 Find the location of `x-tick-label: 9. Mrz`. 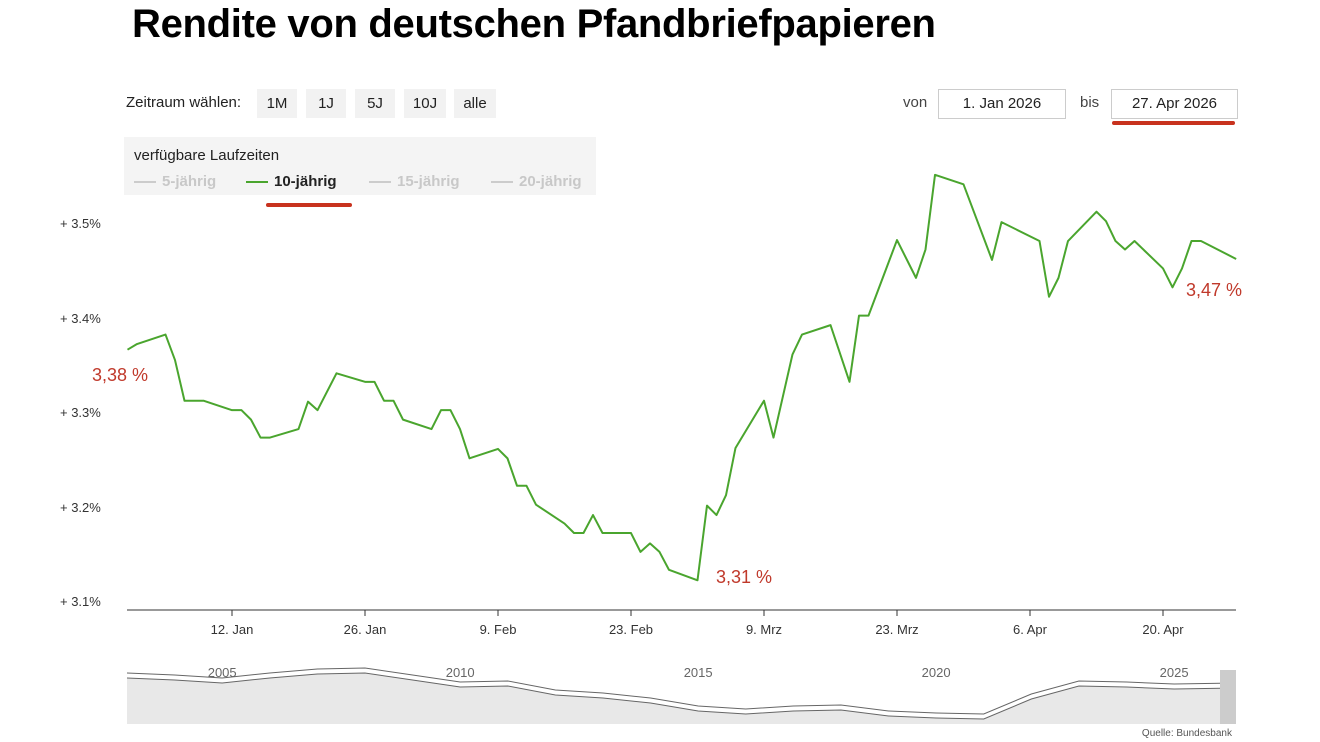

x-tick-label: 9. Mrz is located at coordinates (764, 629).